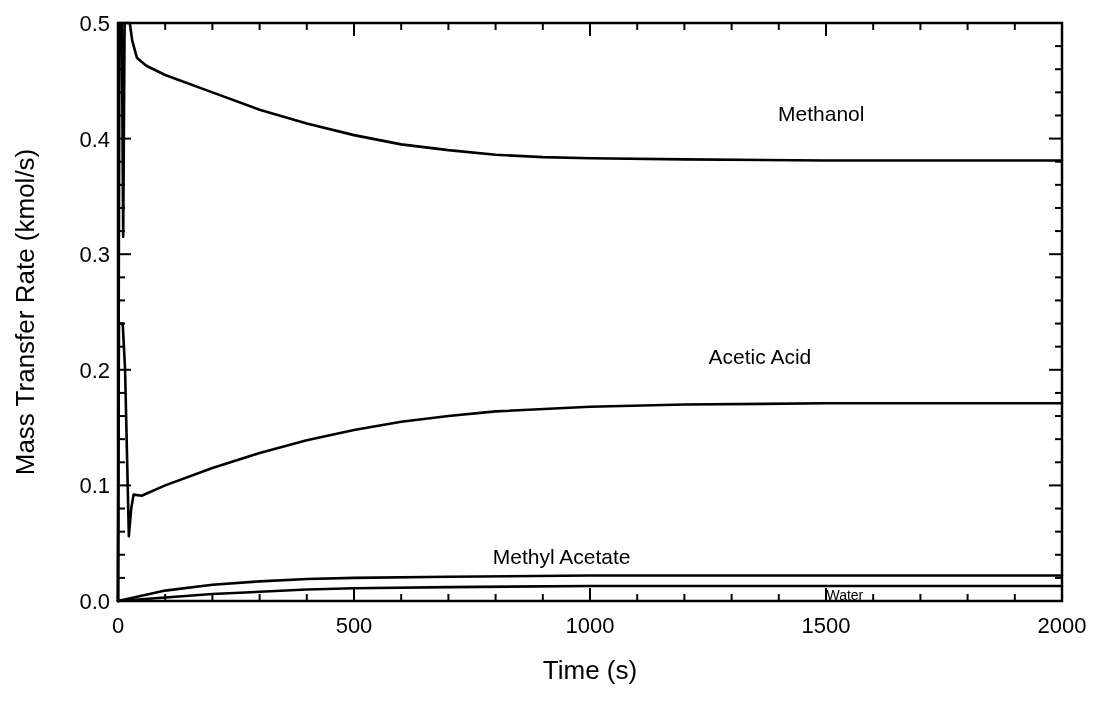  I want to click on x-tick-label: 1000, so click(590, 625).